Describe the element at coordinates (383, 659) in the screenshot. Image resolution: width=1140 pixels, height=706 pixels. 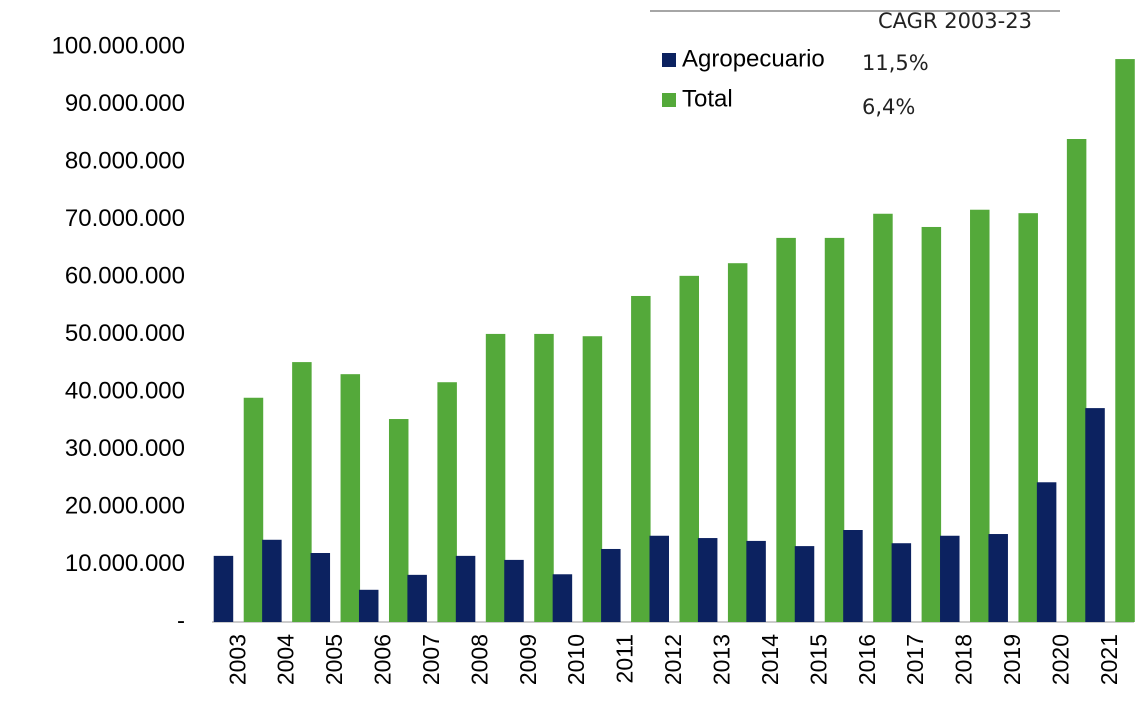
I see `x-tick-label: 2006` at that location.